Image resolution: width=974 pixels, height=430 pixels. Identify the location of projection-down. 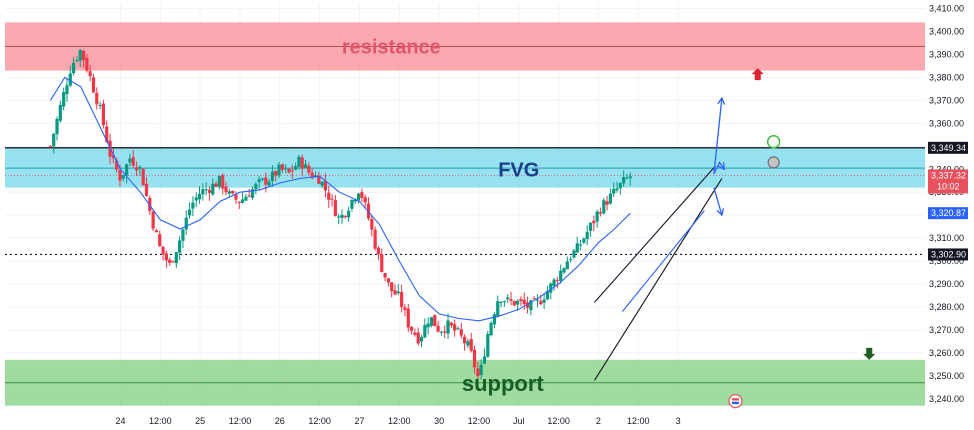
(718, 201).